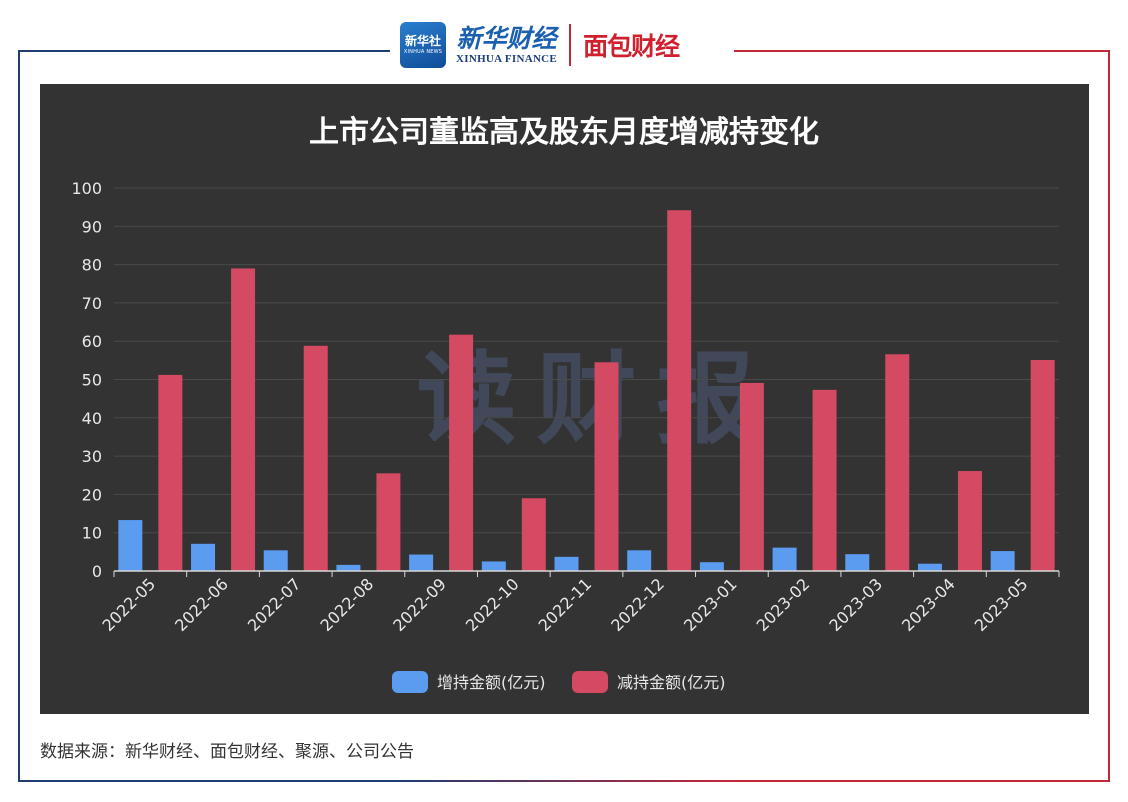 This screenshot has width=1128, height=802. Describe the element at coordinates (92, 418) in the screenshot. I see `y-tick-label: 40` at that location.